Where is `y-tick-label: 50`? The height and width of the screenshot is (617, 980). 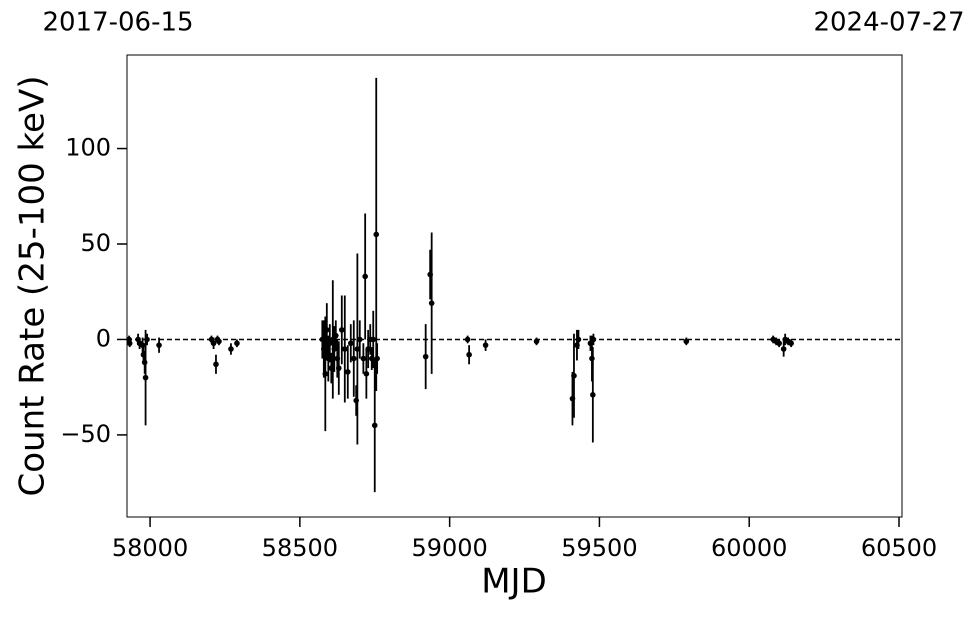 y-tick-label: 50 is located at coordinates (95, 243).